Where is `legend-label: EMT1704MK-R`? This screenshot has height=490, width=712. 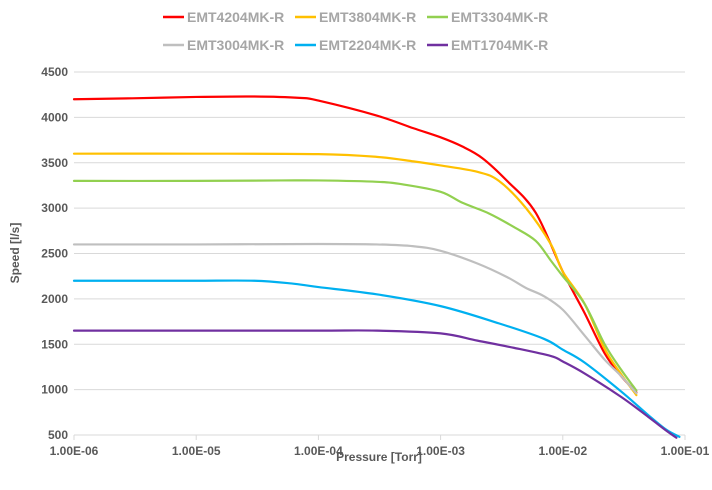
legend-label: EMT1704MK-R is located at coordinates (499, 45).